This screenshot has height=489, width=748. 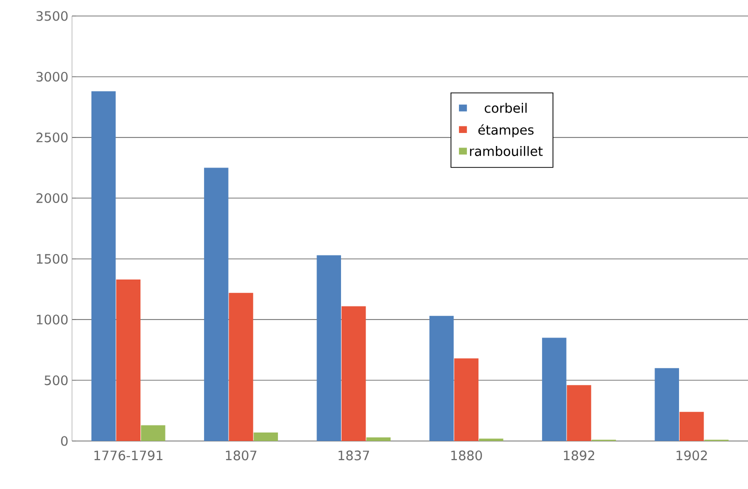 I want to click on x-tick-label: 1807, so click(x=241, y=455).